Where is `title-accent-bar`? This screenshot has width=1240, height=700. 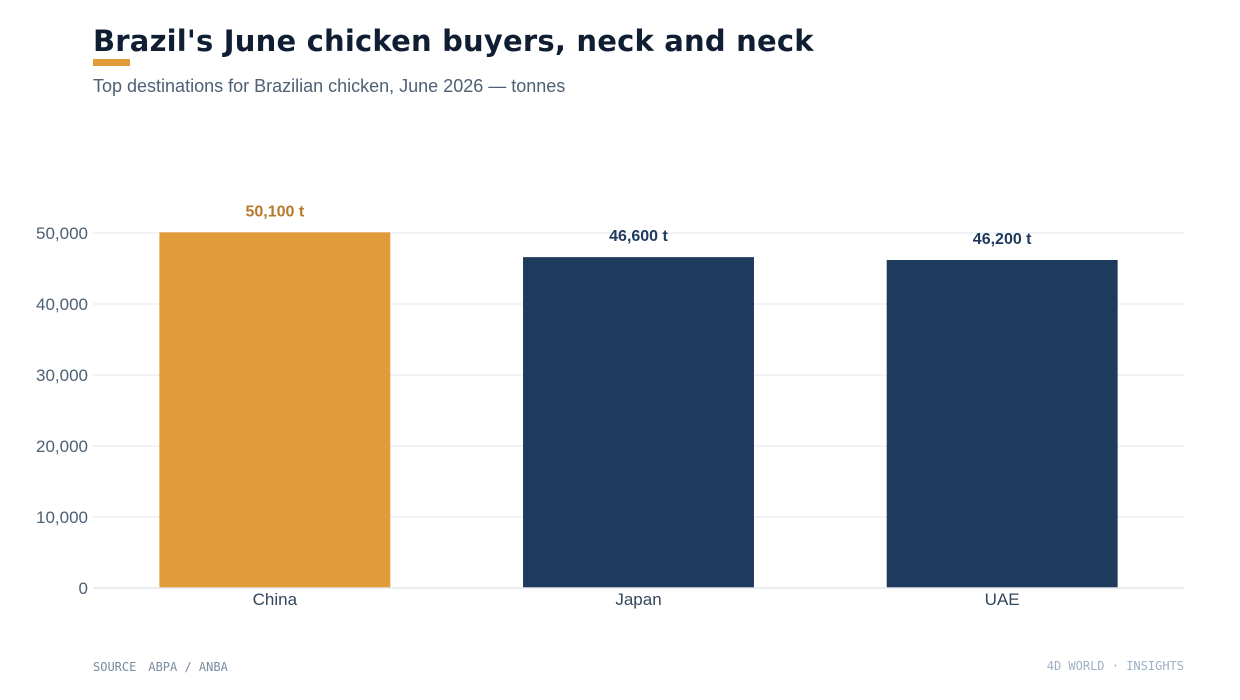 title-accent-bar is located at coordinates (111, 62).